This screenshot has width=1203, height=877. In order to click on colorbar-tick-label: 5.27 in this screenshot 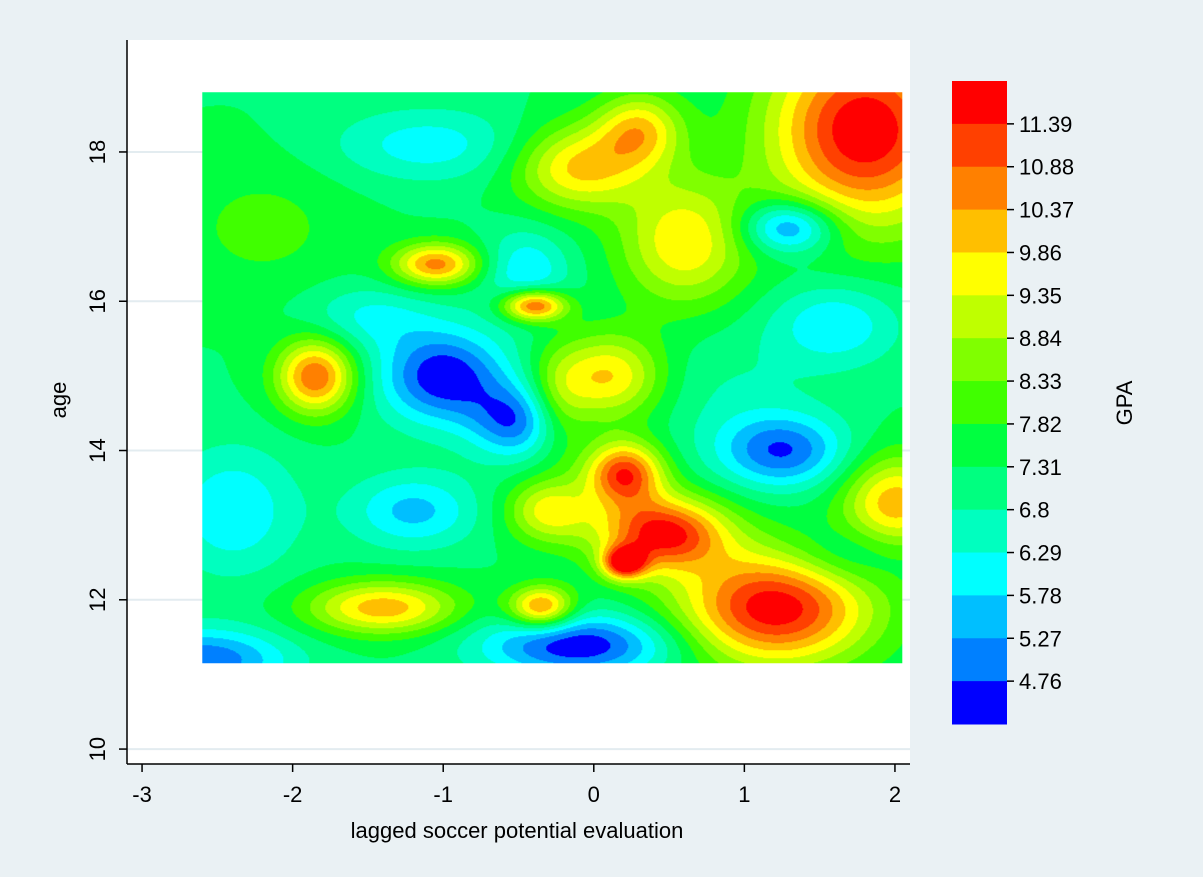, I will do `click(1040, 638)`.